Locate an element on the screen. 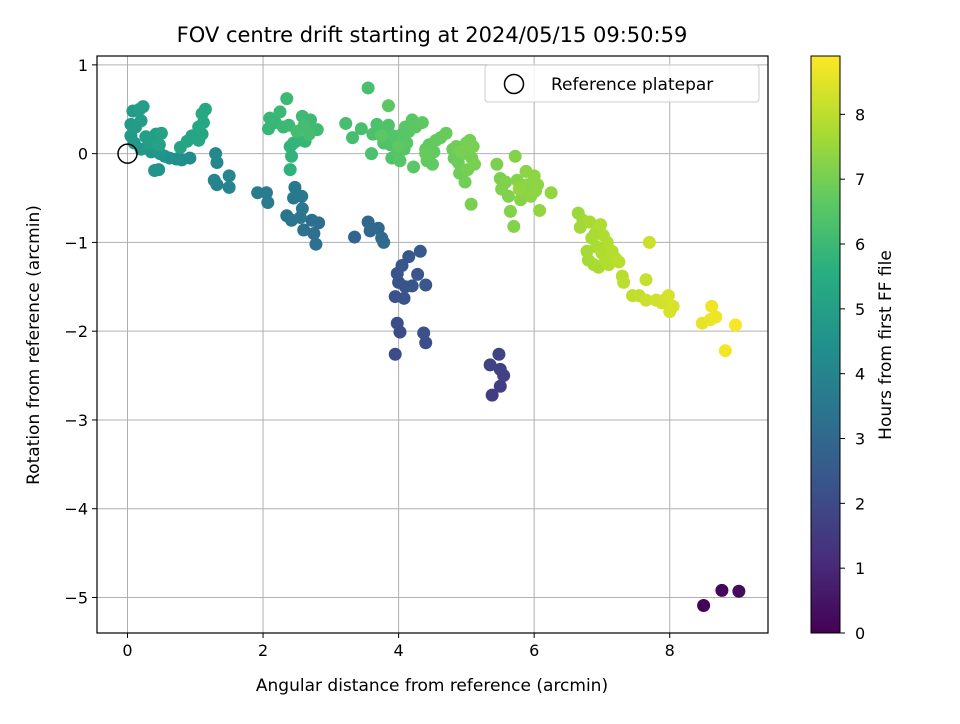 This screenshot has width=960, height=724. legend: Reference platepar is located at coordinates (622, 83).